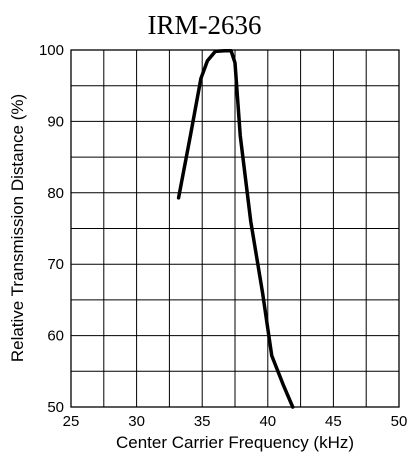 The height and width of the screenshot is (458, 409). Describe the element at coordinates (55, 407) in the screenshot. I see `y-tick-label: 50` at that location.